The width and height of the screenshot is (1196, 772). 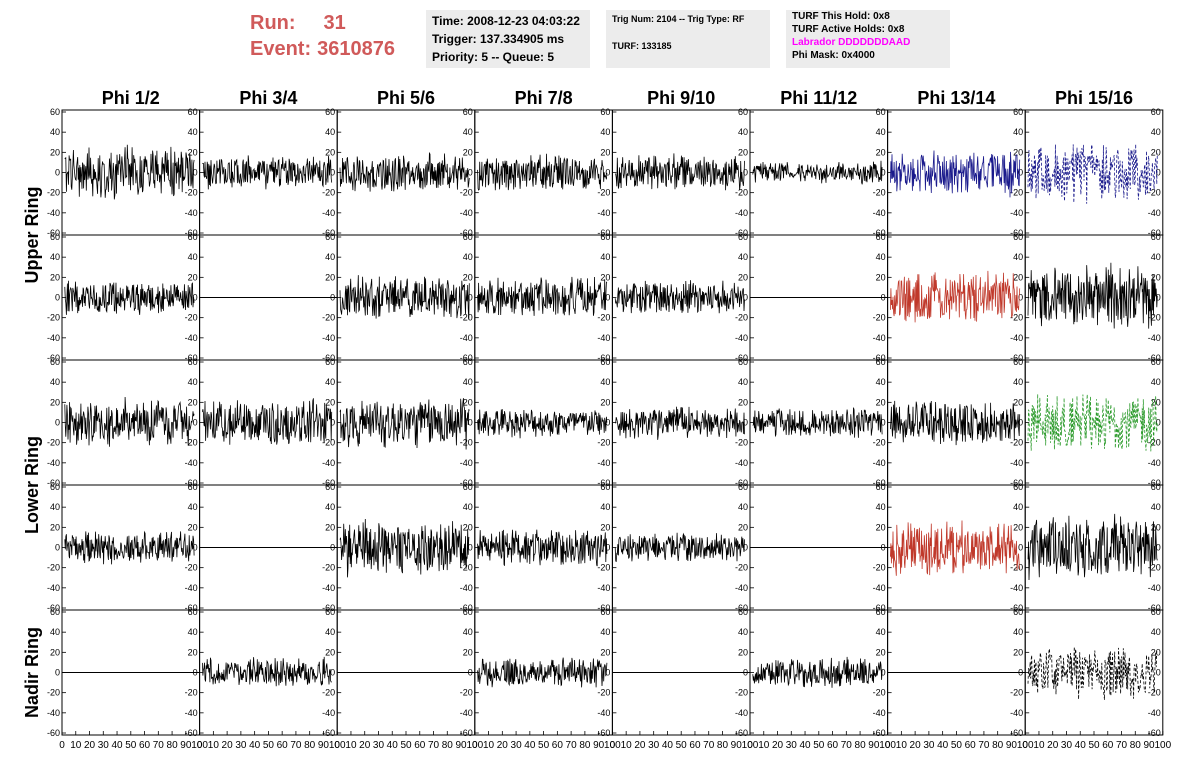 I want to click on run-event-box: Run: 31 Event: 3610876, so click(x=335, y=38).